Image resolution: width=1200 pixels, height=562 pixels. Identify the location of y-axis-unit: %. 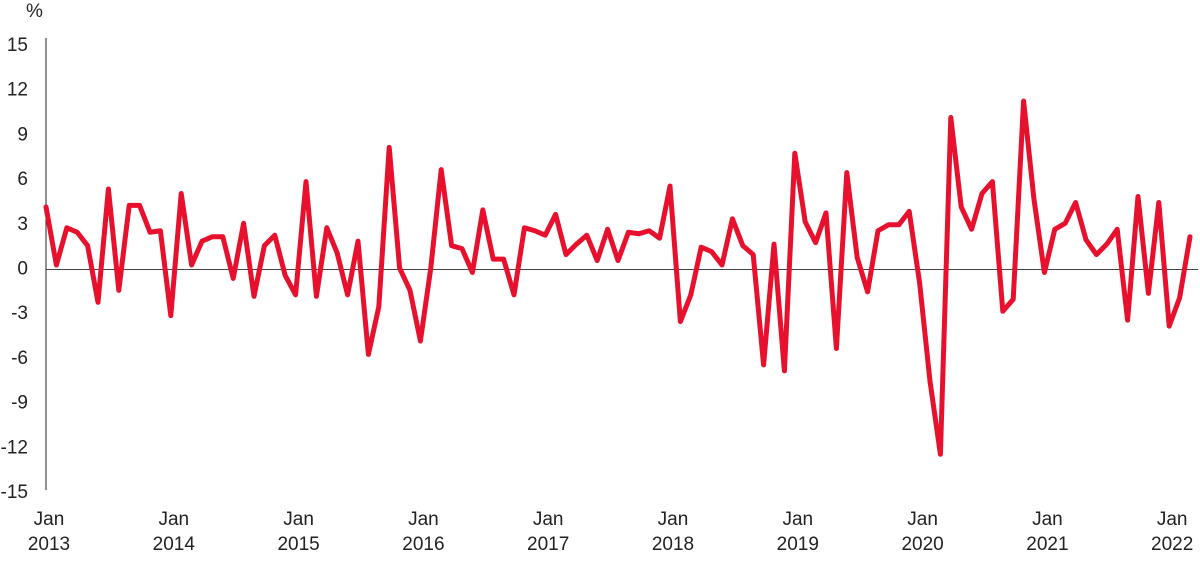
(34, 11).